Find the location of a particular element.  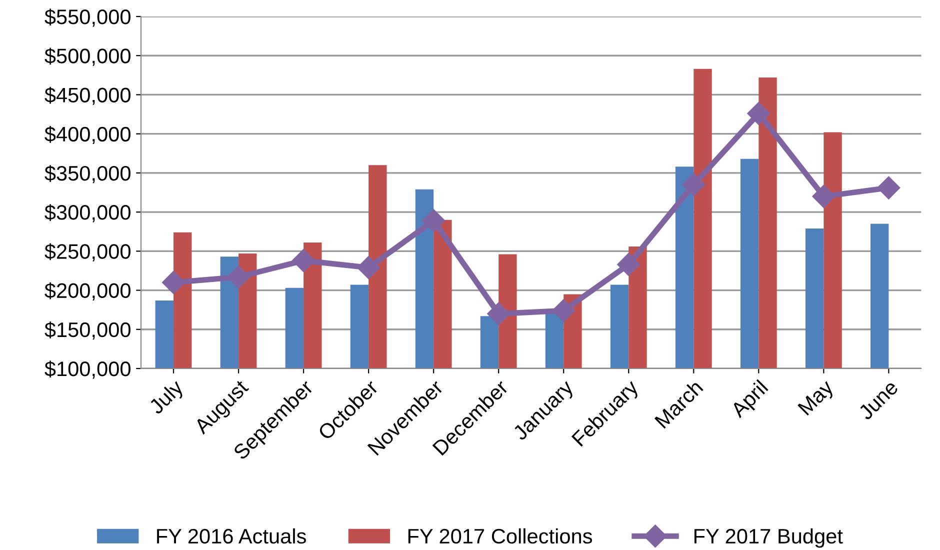

x-tick-label: July is located at coordinates (168, 398).